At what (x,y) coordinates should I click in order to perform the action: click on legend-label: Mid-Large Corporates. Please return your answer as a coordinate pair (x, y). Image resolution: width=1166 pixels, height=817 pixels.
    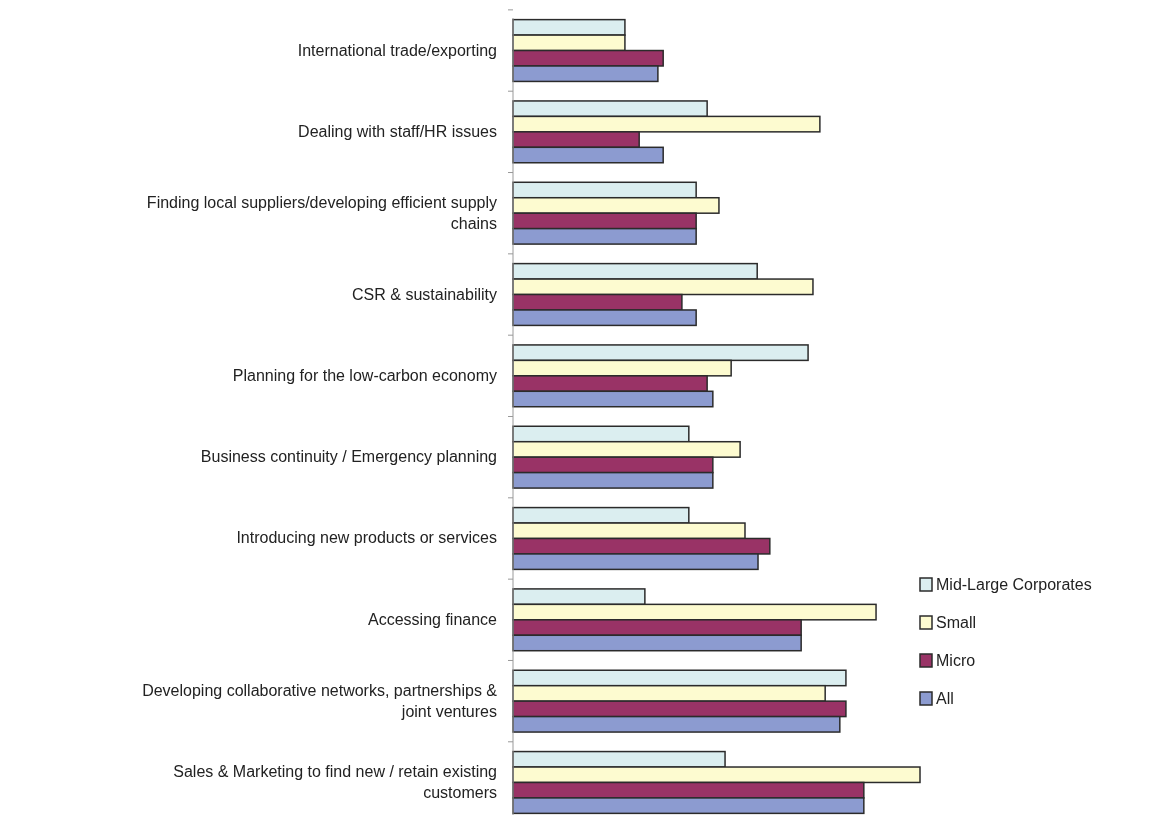
    Looking at the image, I should click on (1014, 584).